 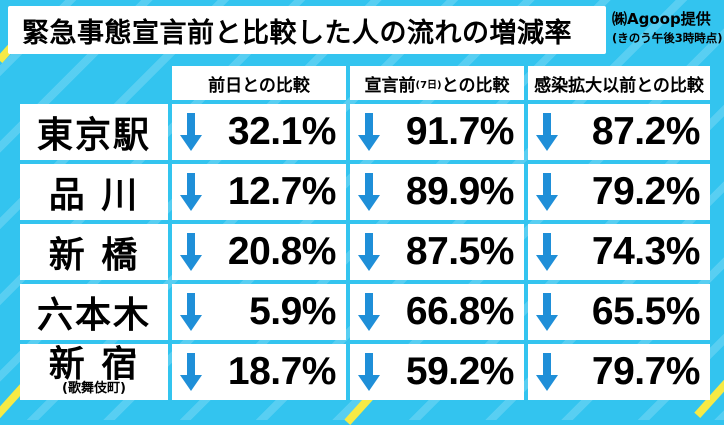 What do you see at coordinates (93, 315) in the screenshot?
I see `station-name: 六本木` at bounding box center [93, 315].